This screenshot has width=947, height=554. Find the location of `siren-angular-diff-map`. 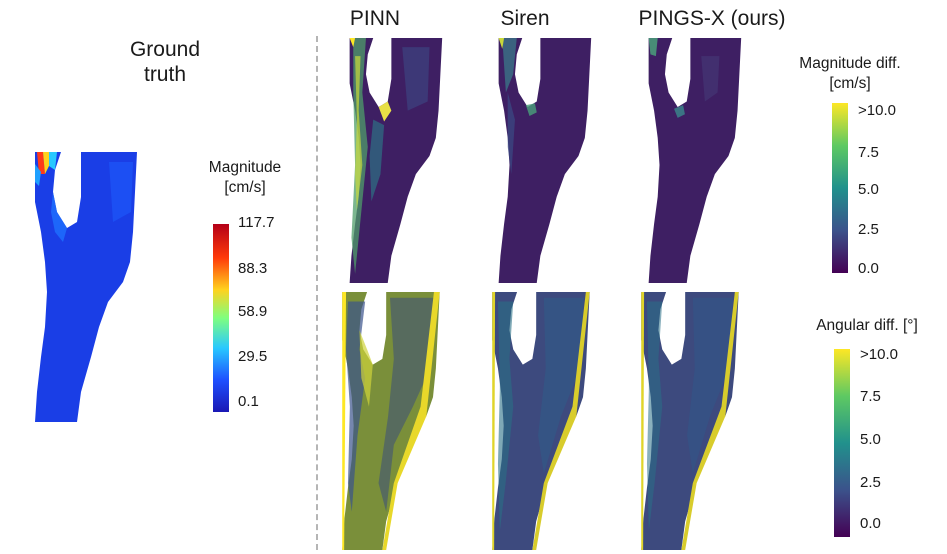

siren-angular-diff-map is located at coordinates (541, 421).